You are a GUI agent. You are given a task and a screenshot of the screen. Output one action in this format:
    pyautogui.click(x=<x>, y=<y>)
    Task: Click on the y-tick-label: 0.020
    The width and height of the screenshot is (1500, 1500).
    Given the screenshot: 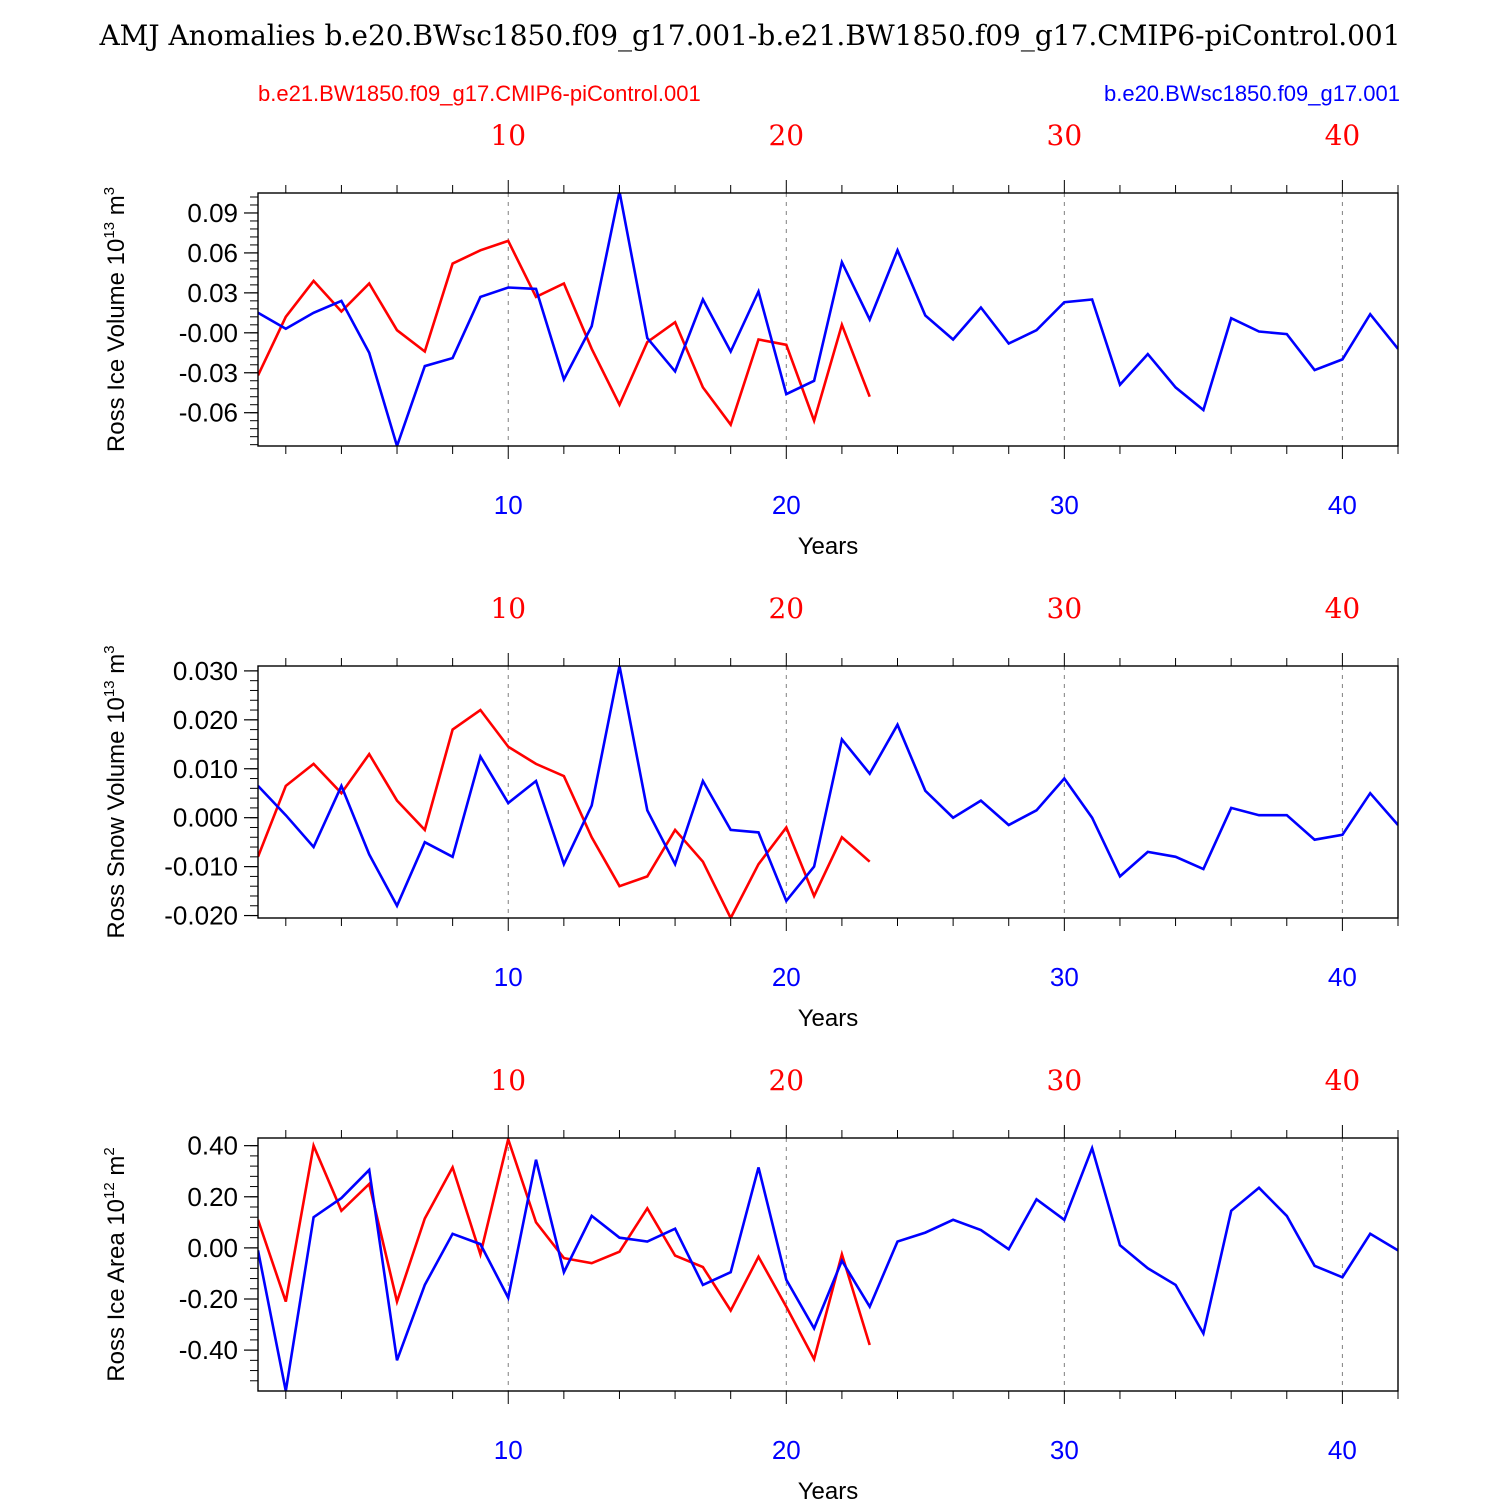 What is the action you would take?
    pyautogui.click(x=205, y=720)
    